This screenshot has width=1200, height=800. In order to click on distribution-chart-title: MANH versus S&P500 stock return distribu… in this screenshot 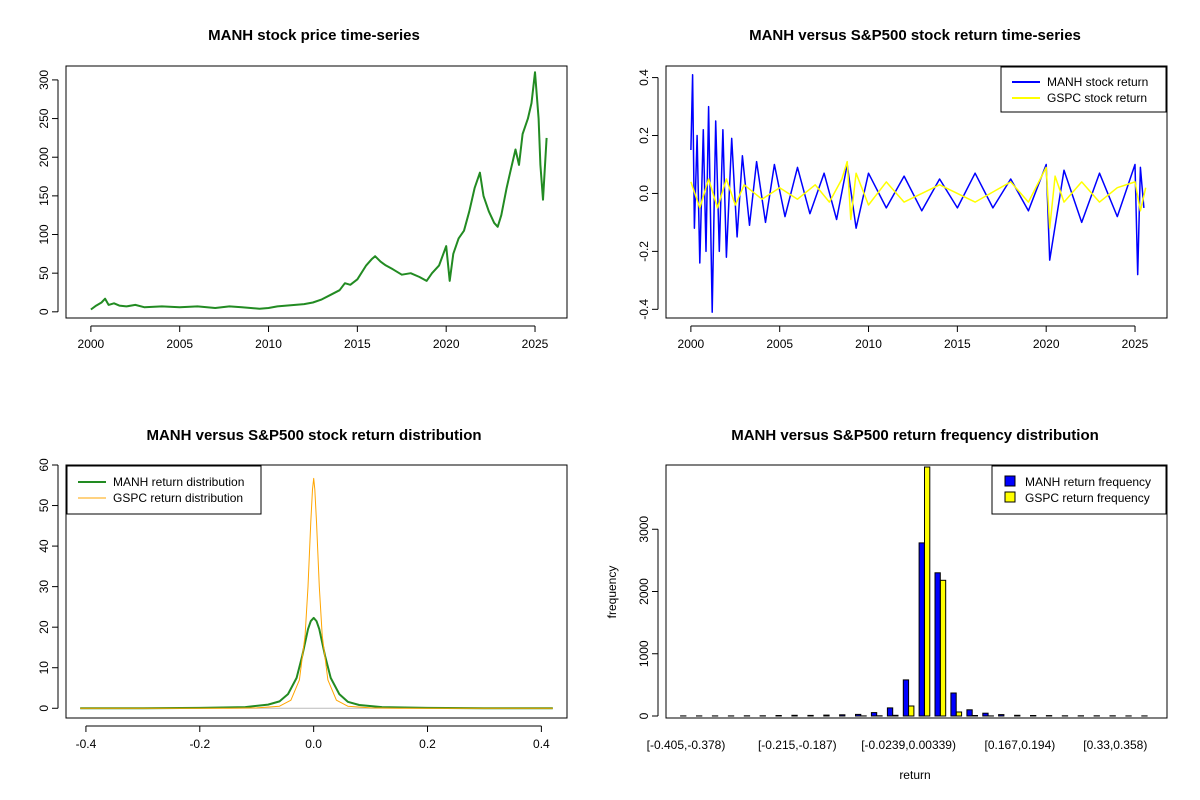, I will do `click(313, 435)`.